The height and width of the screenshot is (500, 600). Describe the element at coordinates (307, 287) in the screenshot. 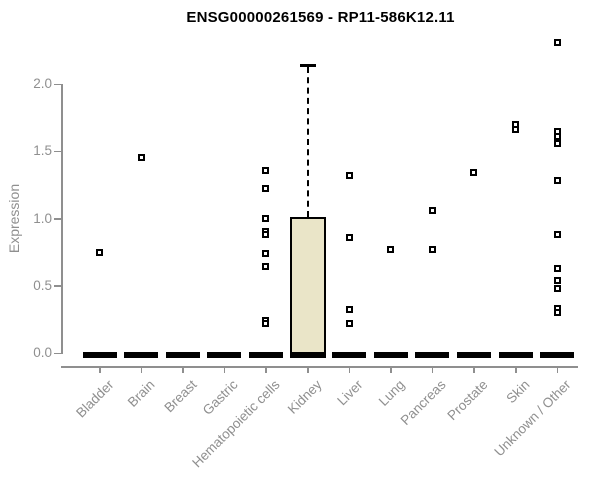

I see `box` at that location.